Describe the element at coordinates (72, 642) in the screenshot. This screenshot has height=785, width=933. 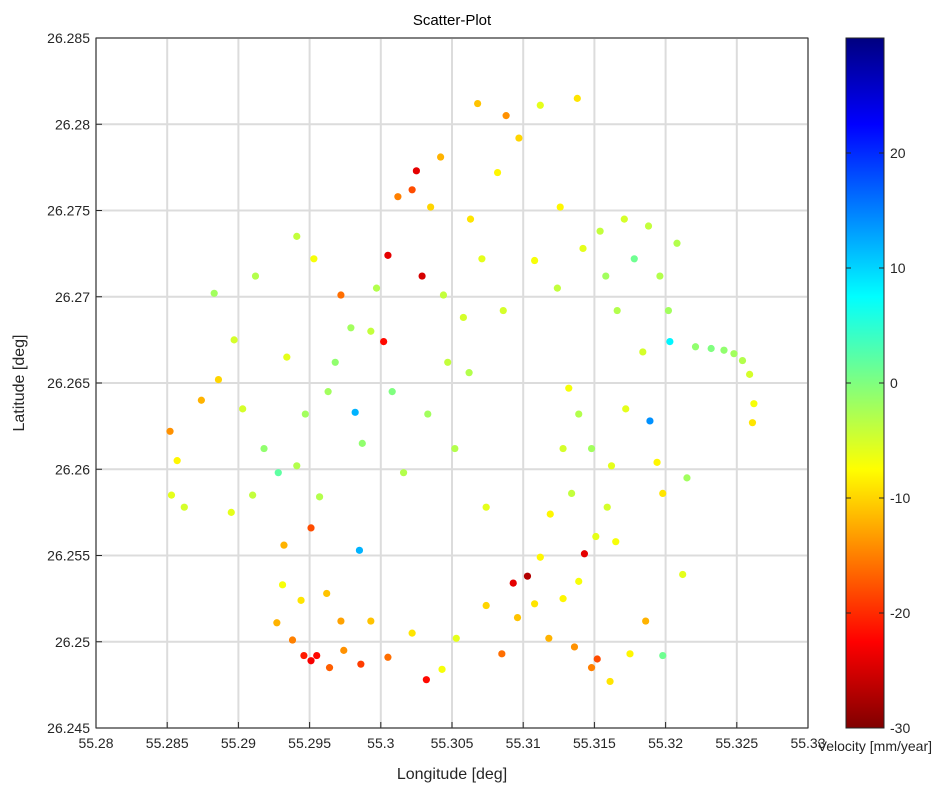
I see `y-tick-label: 26.25` at that location.